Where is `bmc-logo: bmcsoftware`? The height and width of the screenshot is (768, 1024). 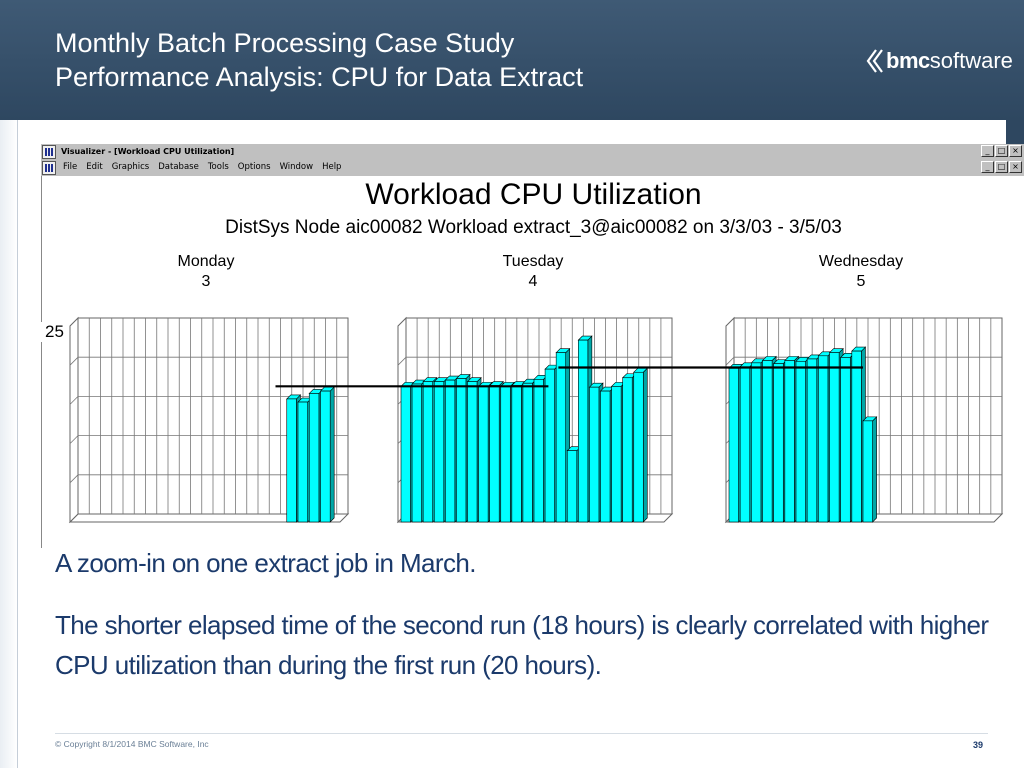
bmc-logo: bmcsoftware is located at coordinates (938, 61).